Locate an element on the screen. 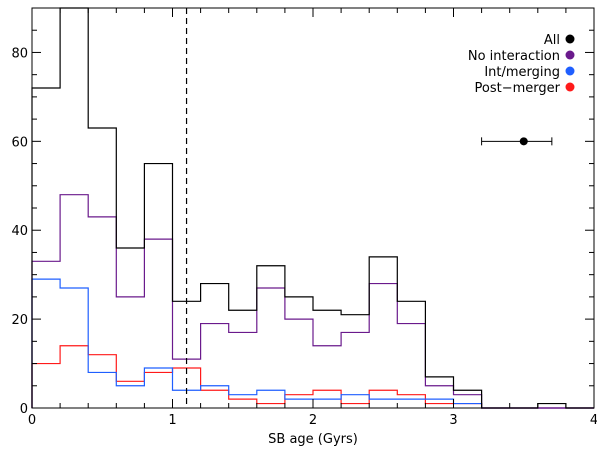 Image resolution: width=597 pixels, height=450 pixels. x-tick-label: 0 is located at coordinates (32, 420).